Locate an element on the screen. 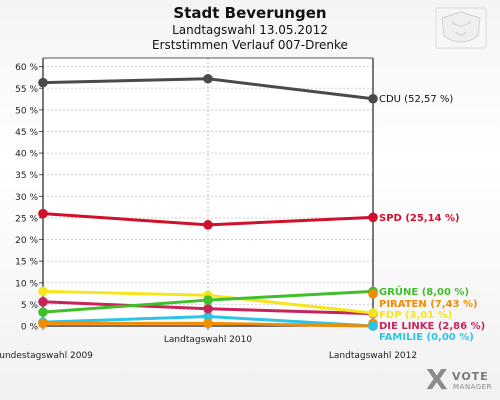  y-tick-label: 5 % is located at coordinates (30, 306).